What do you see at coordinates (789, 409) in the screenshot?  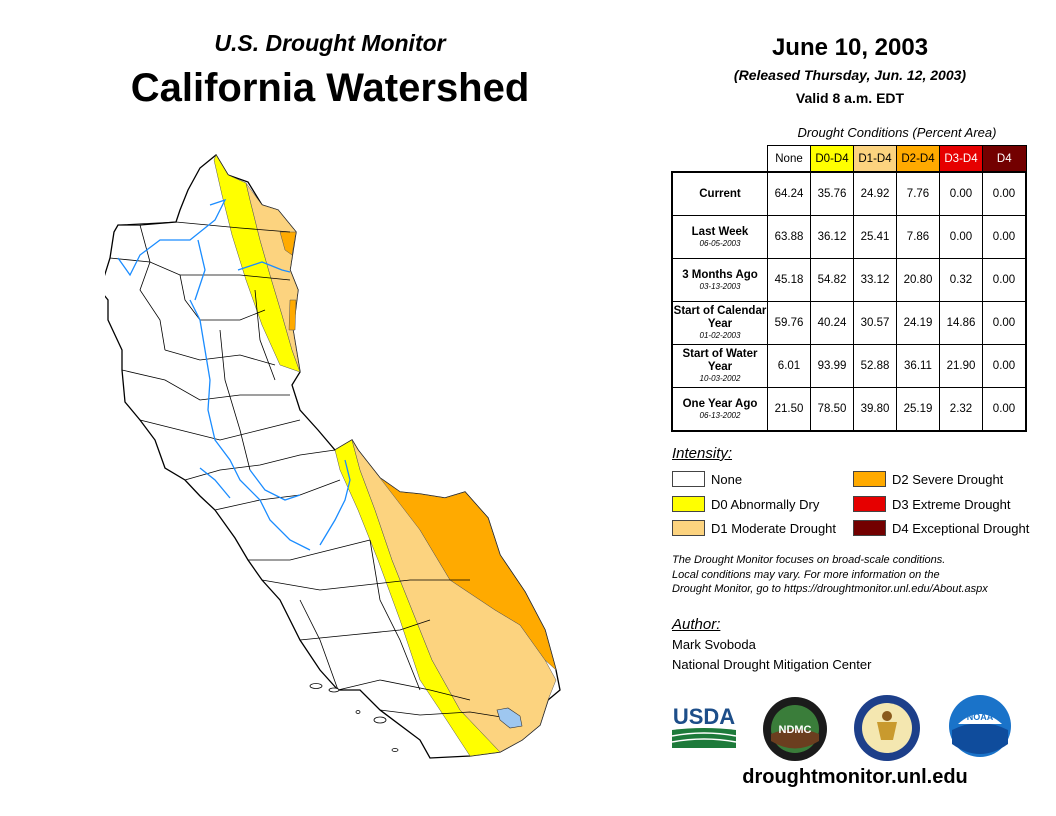 I see `table-cell: 21.50` at bounding box center [789, 409].